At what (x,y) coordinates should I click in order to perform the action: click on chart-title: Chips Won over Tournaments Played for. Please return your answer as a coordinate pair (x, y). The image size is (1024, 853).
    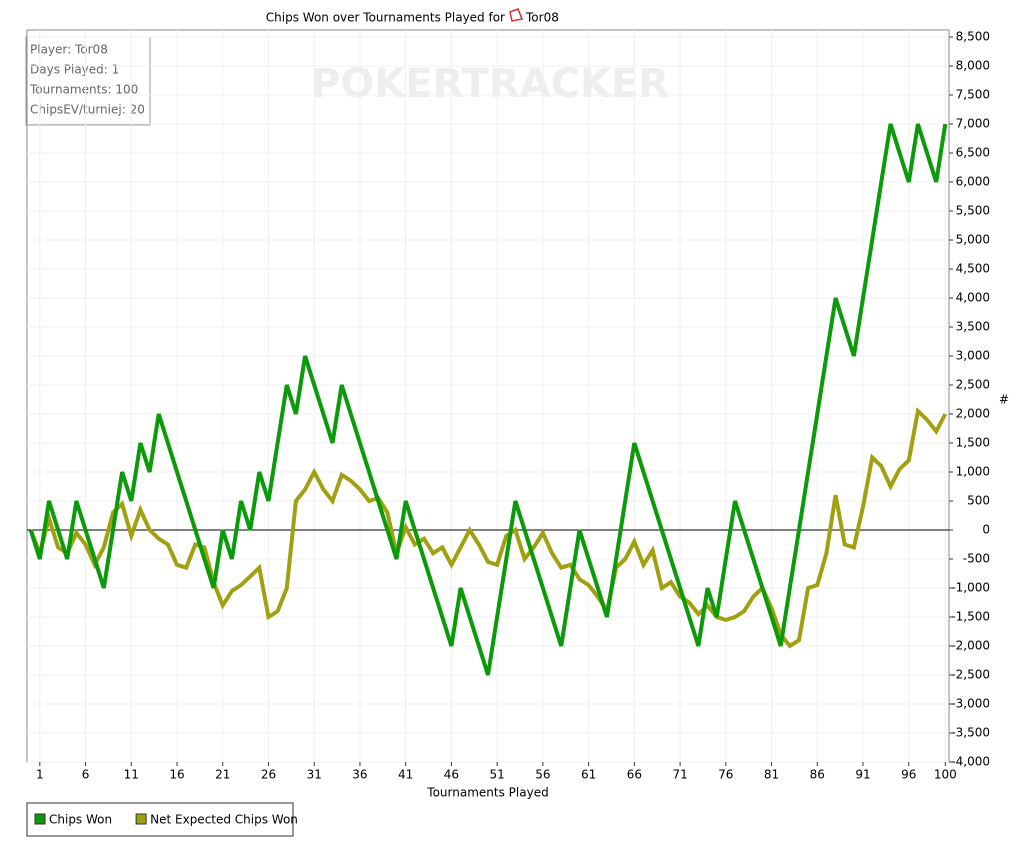
    Looking at the image, I should click on (385, 18).